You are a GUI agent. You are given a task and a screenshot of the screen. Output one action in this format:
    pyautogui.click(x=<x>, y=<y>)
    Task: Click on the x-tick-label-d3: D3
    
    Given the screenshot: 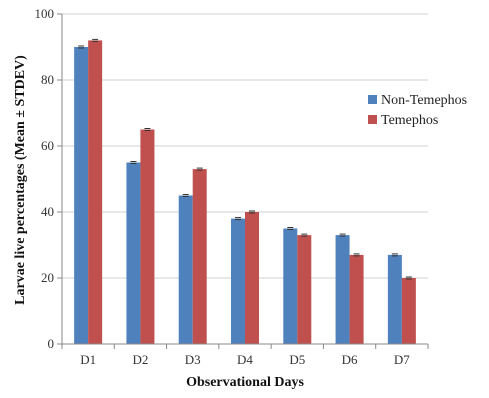 What is the action you would take?
    pyautogui.click(x=193, y=359)
    